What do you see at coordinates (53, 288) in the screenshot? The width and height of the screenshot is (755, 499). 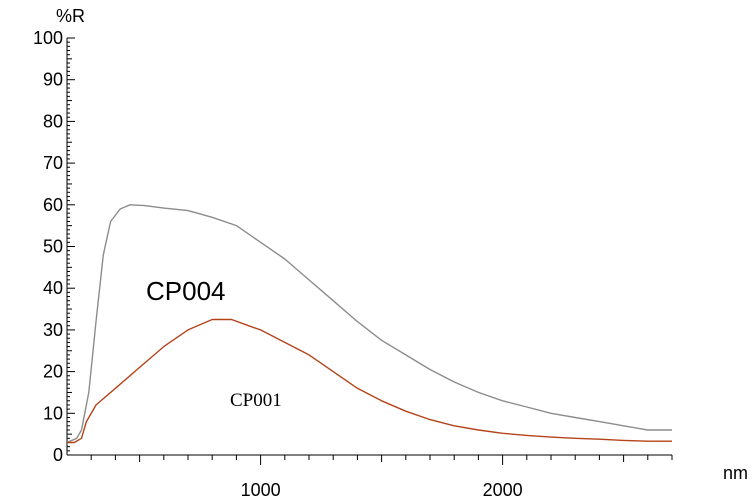 I see `y-tick-label: 40` at bounding box center [53, 288].